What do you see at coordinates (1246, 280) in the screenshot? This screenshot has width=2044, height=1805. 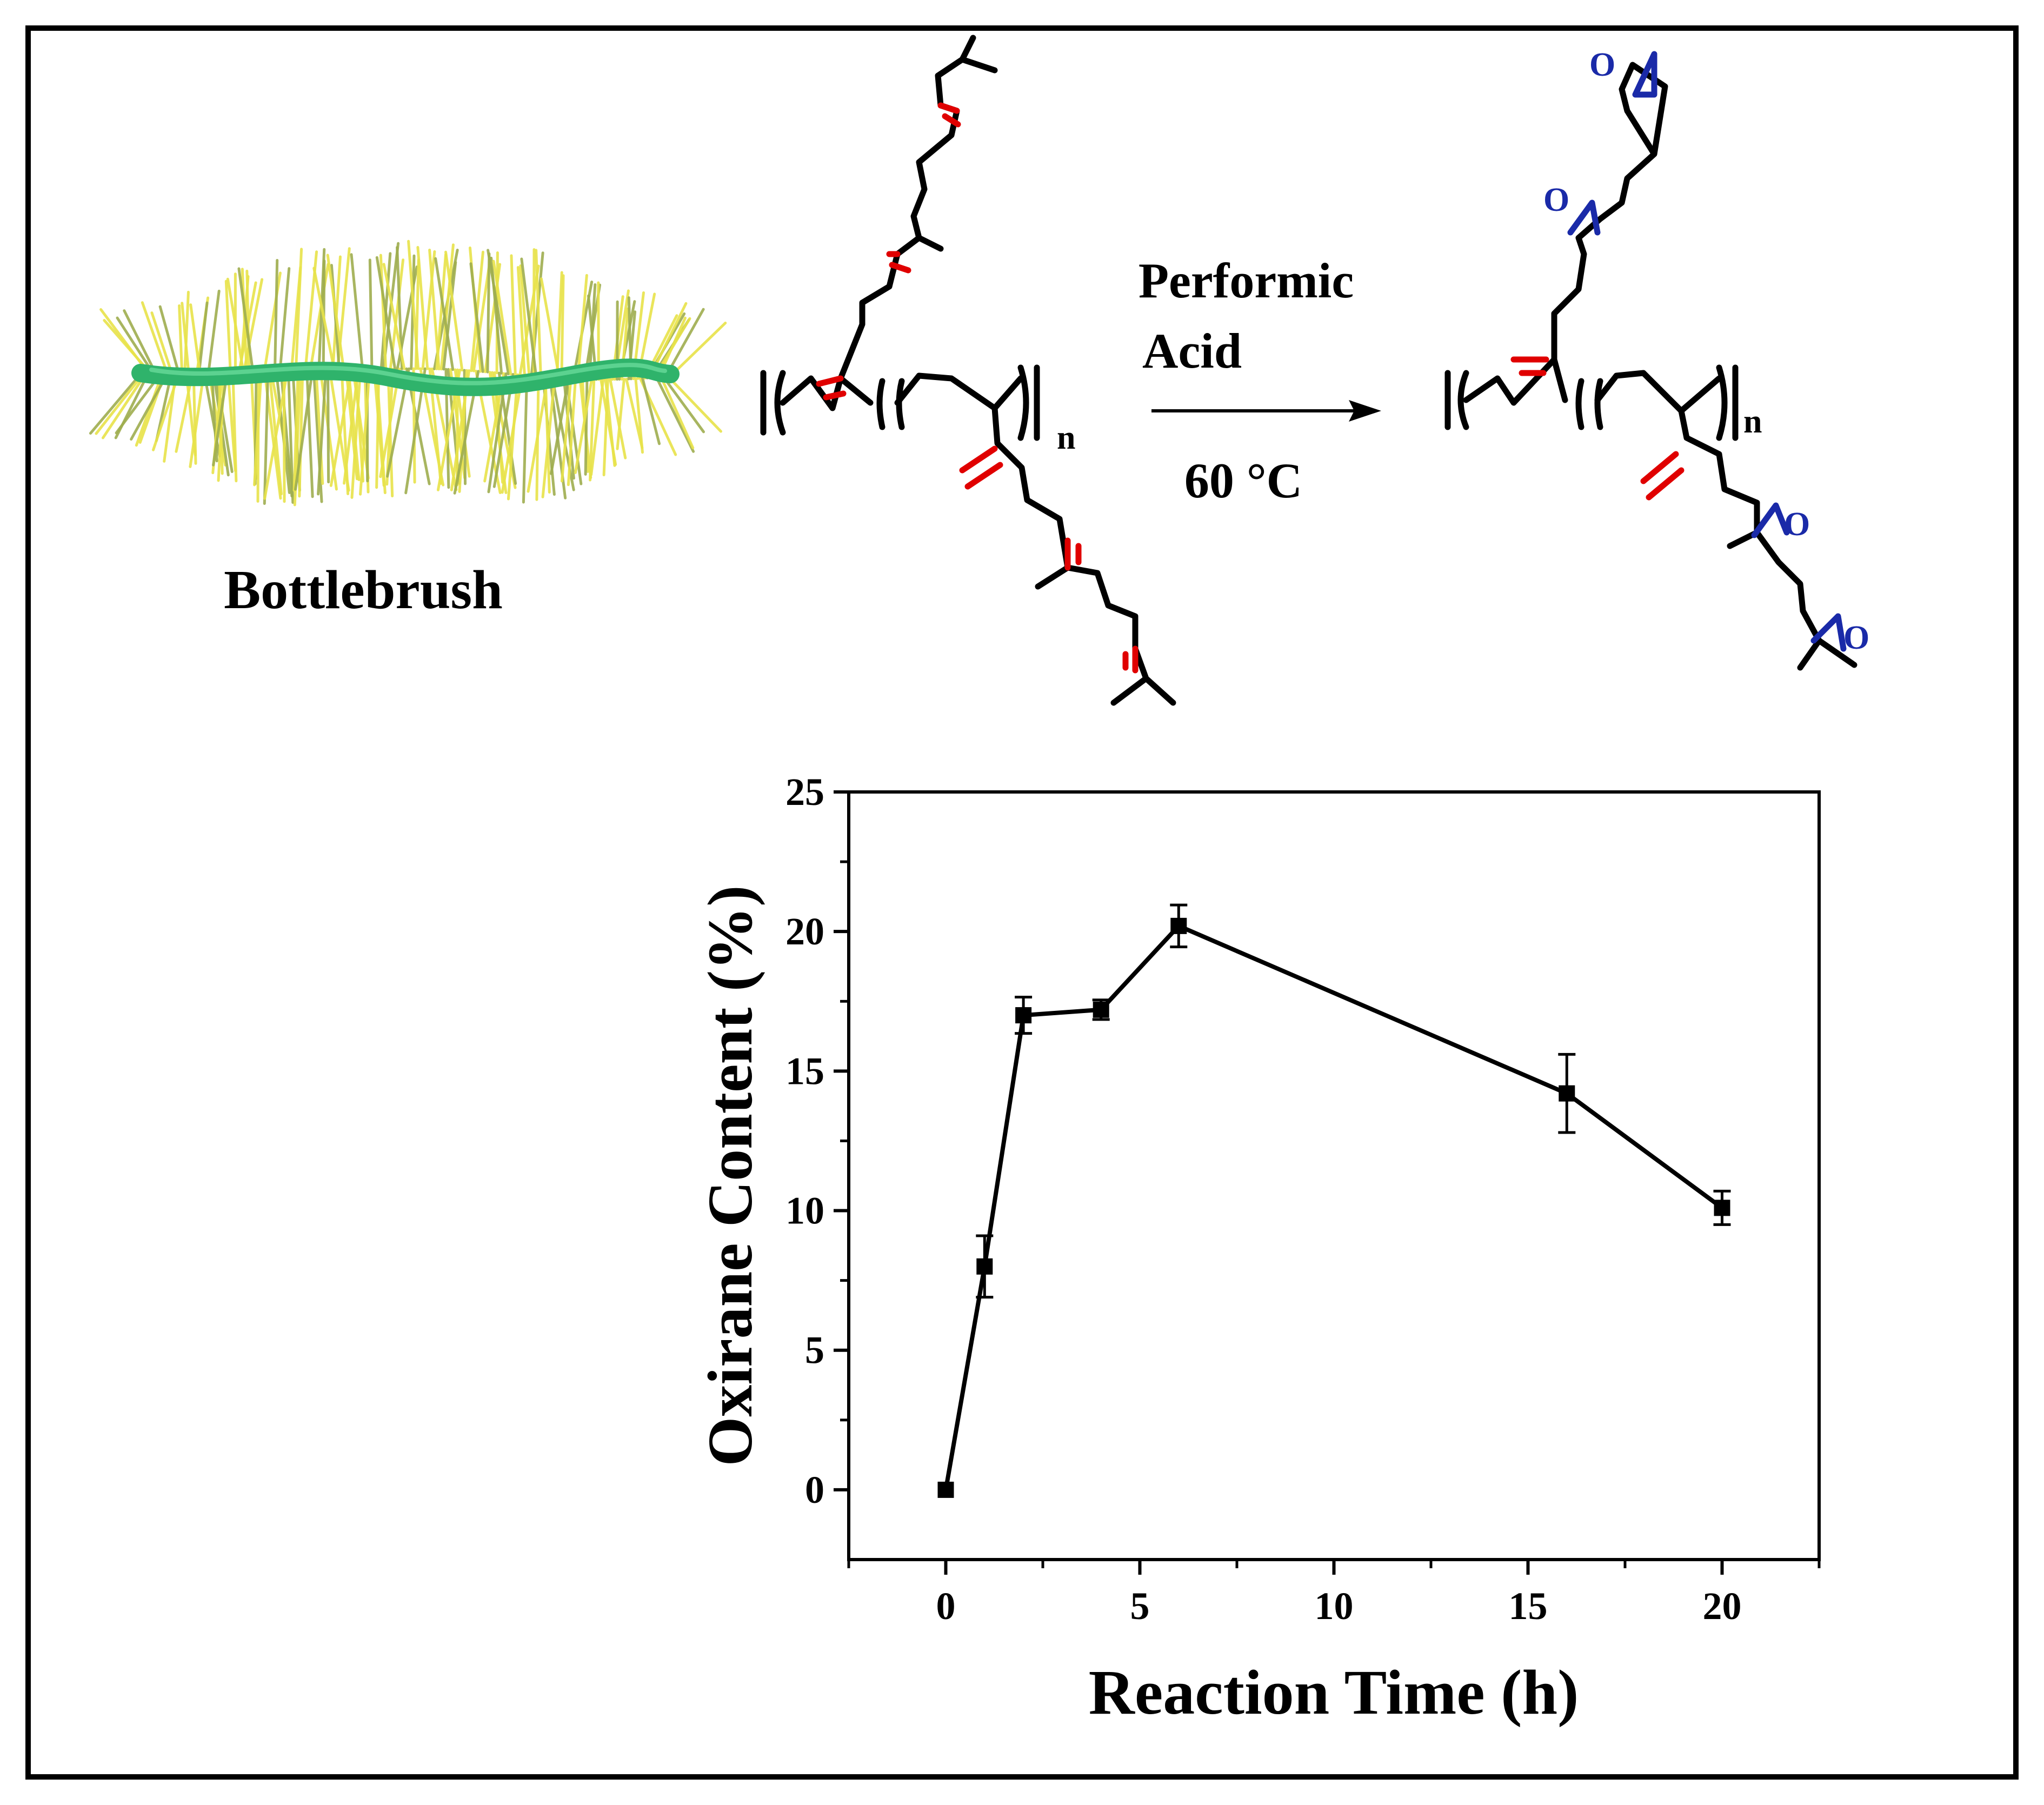 I see `reagent-line1: Performic` at bounding box center [1246, 280].